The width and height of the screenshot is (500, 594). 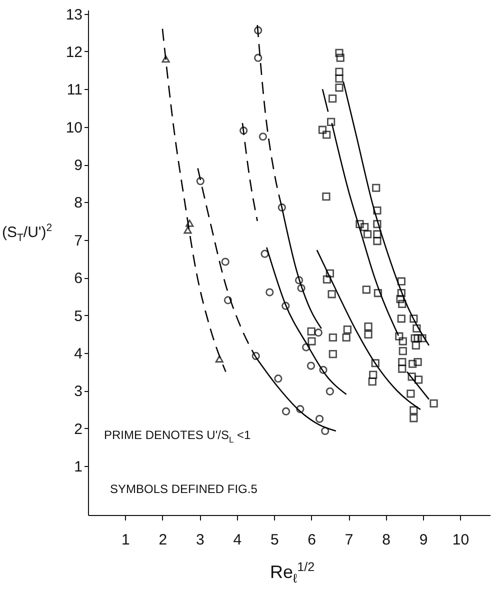 I want to click on x-tick-label: 2, so click(x=163, y=540).